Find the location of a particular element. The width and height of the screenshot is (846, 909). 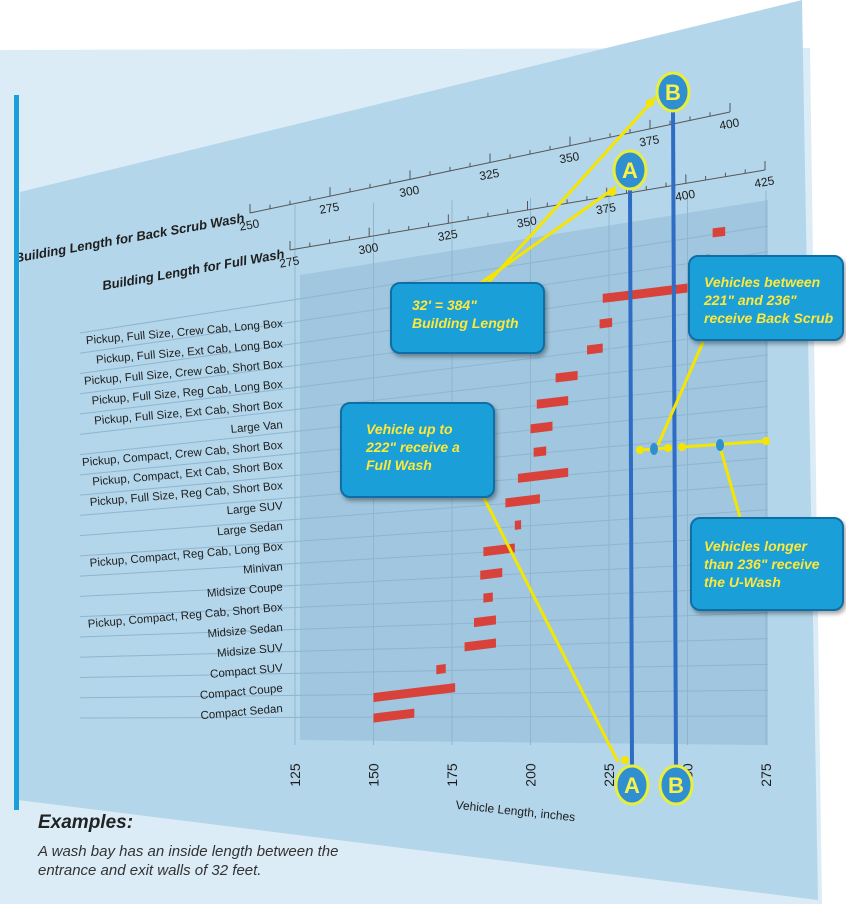

full-wash-scale-tick-label: 275 is located at coordinates (289, 261).